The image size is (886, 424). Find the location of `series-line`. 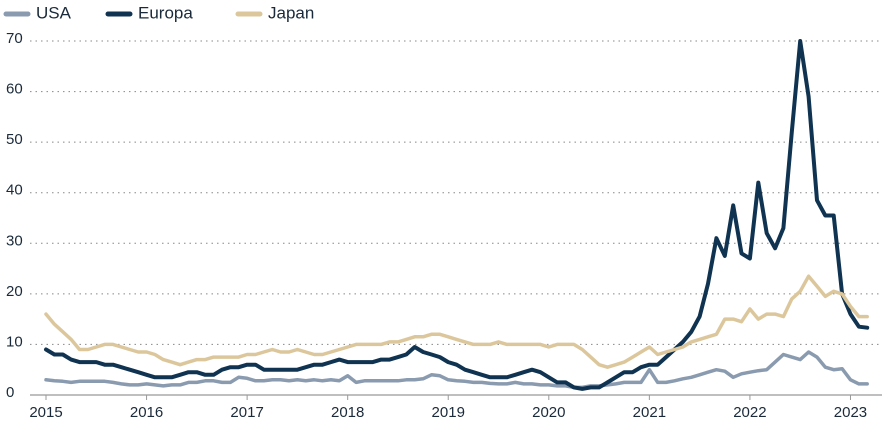

series-line is located at coordinates (456, 370).